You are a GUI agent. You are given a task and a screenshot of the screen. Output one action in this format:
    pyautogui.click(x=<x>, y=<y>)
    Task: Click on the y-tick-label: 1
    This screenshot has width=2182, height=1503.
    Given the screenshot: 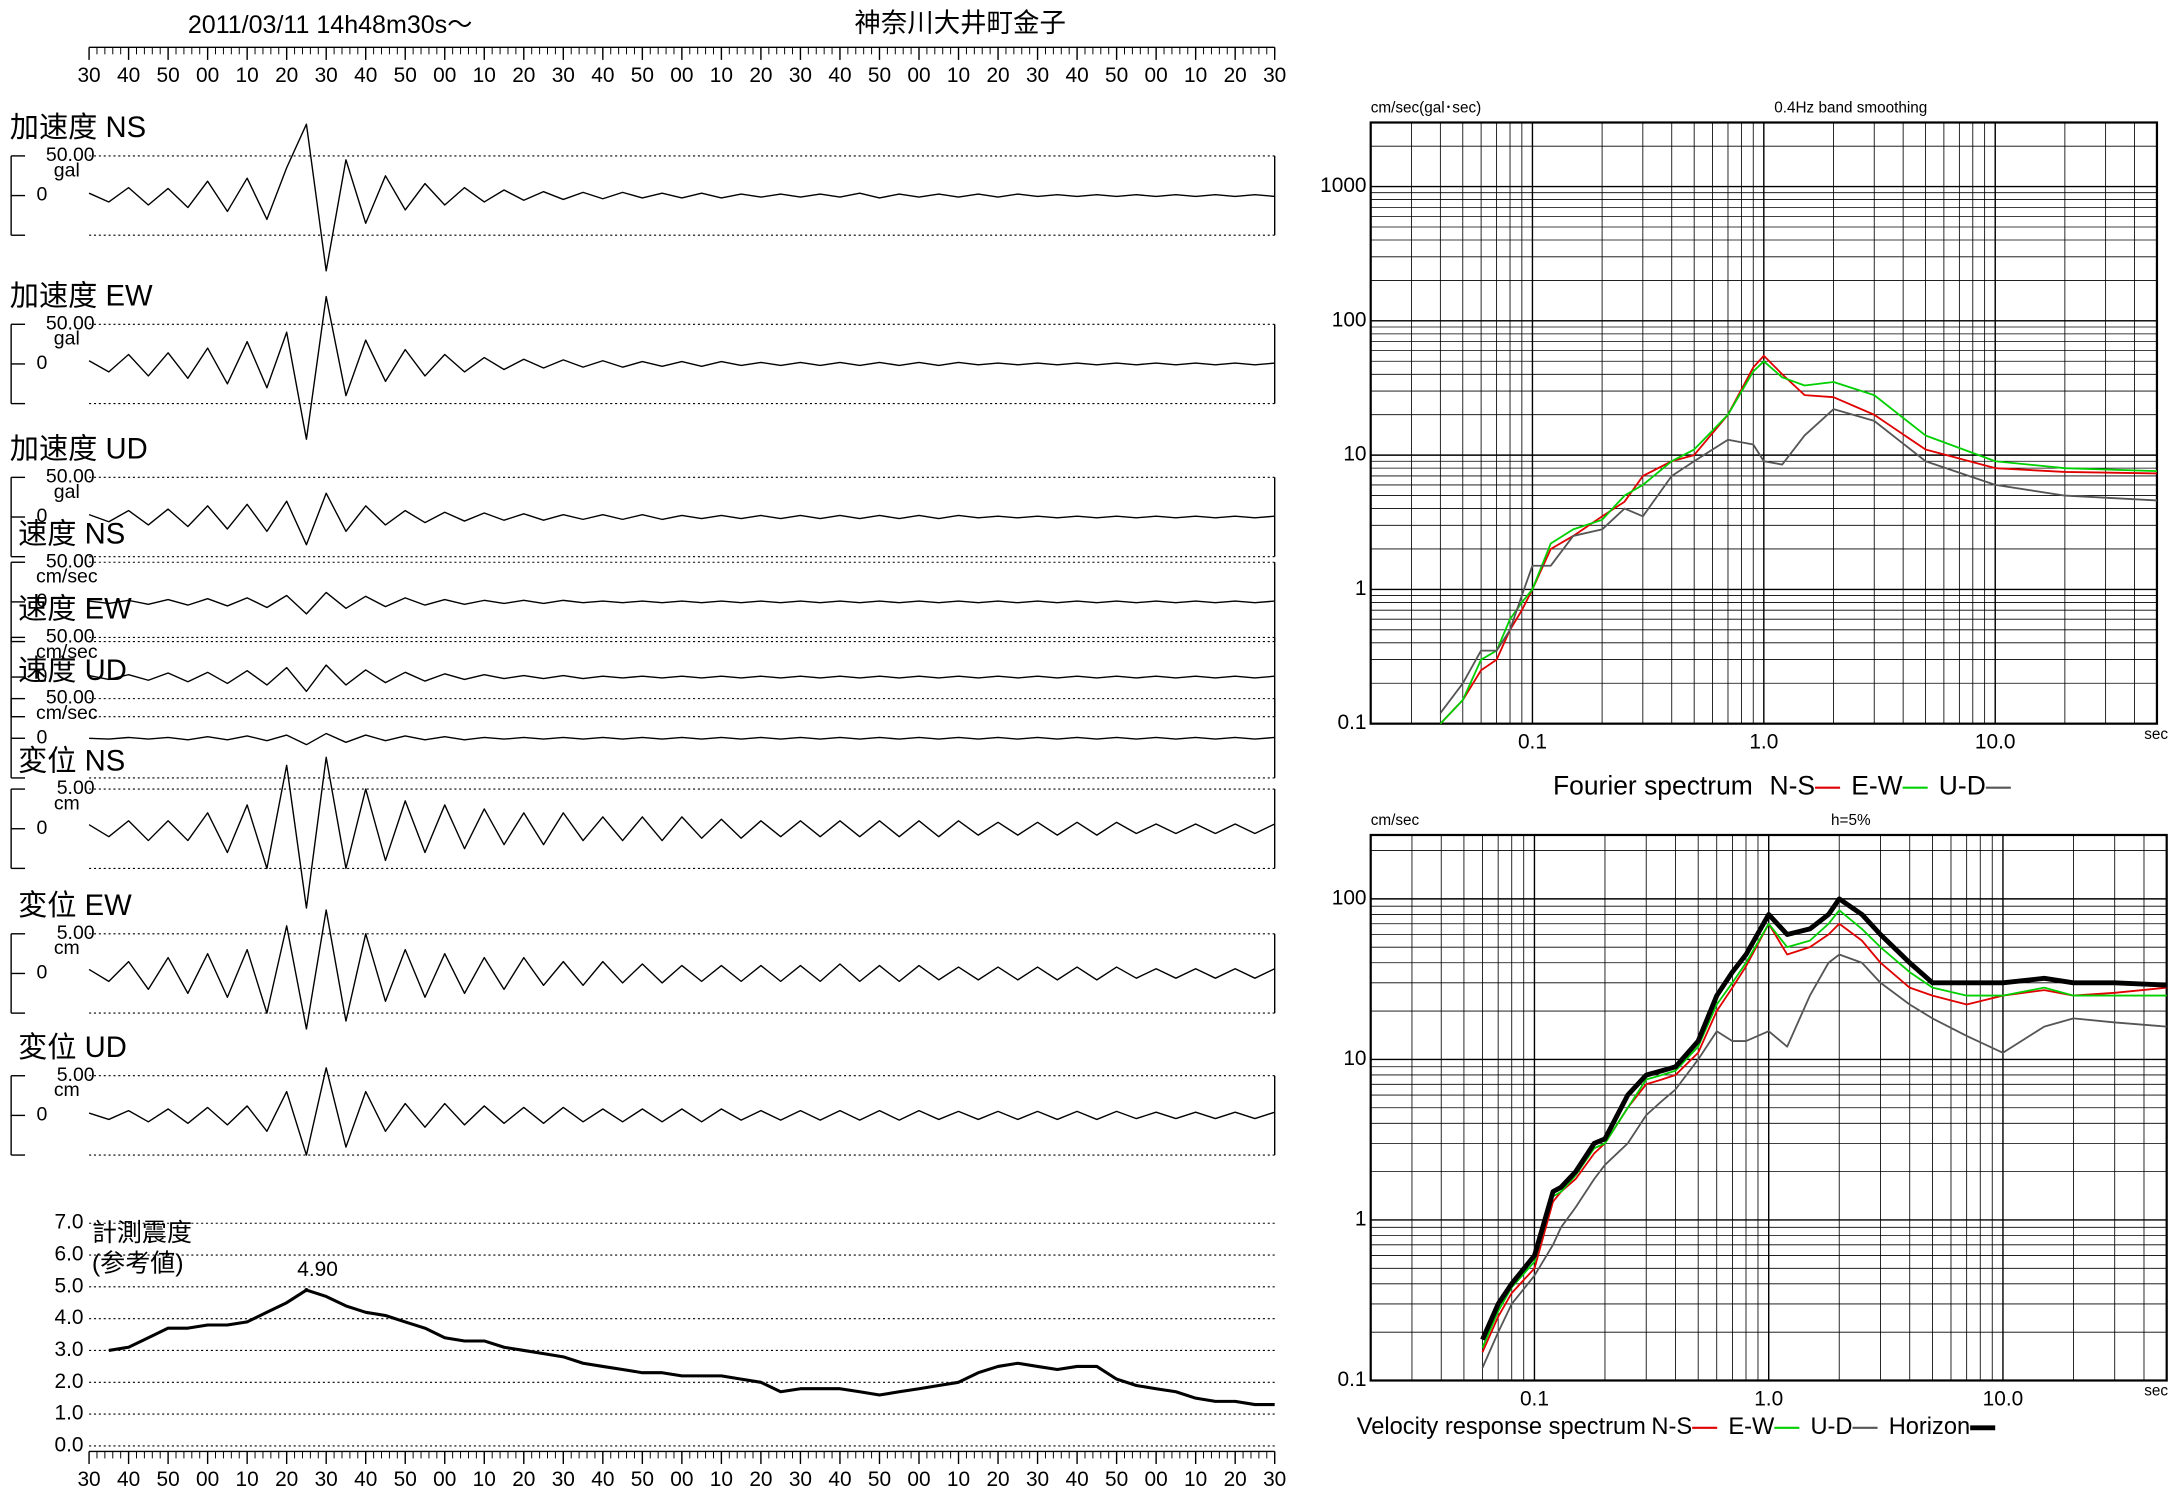 What is the action you would take?
    pyautogui.click(x=1361, y=1218)
    